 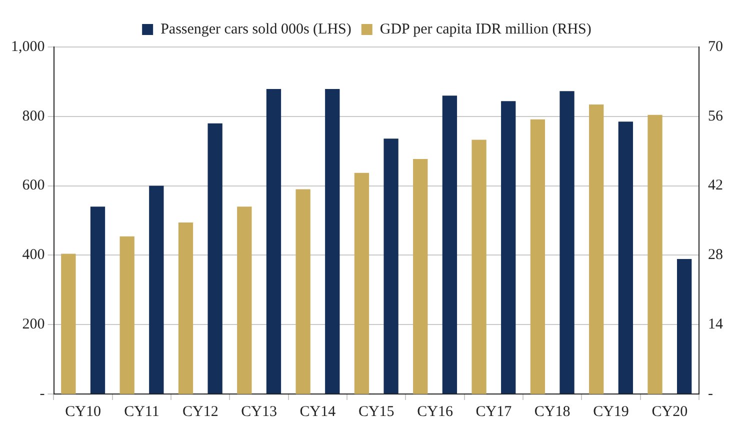 I want to click on x-tick-label: CY12, so click(x=200, y=412).